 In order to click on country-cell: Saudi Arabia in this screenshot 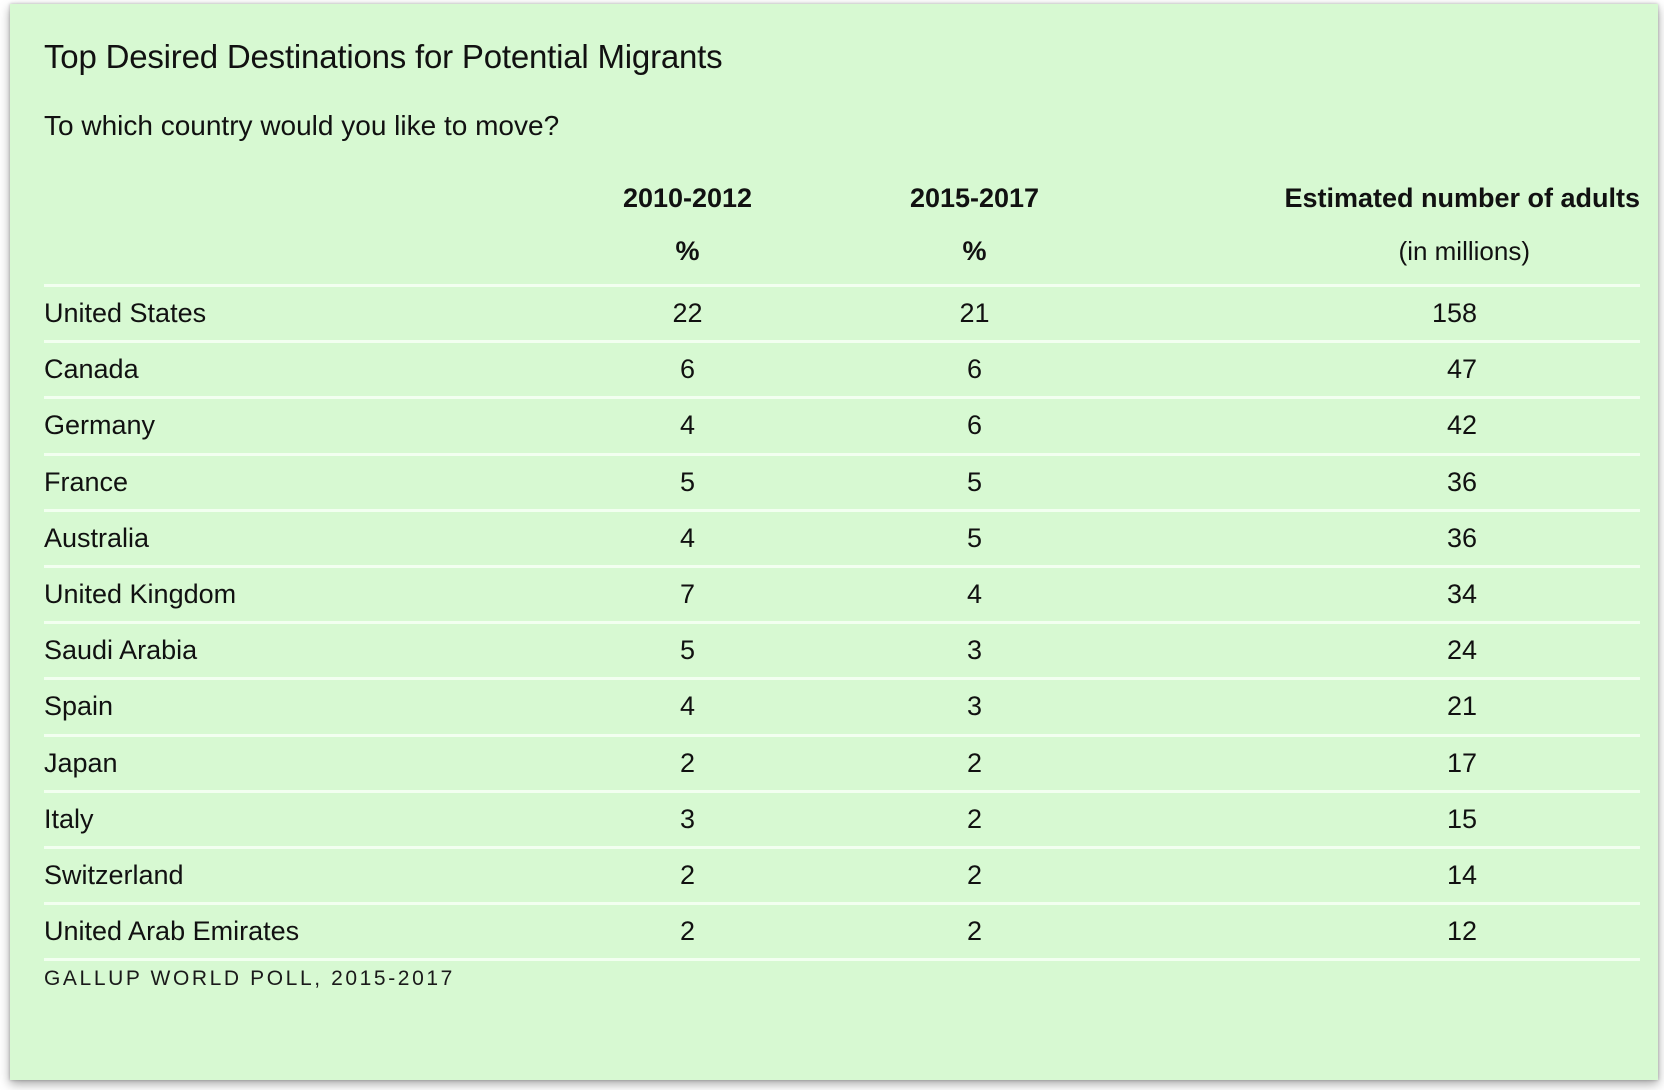, I will do `click(121, 650)`.